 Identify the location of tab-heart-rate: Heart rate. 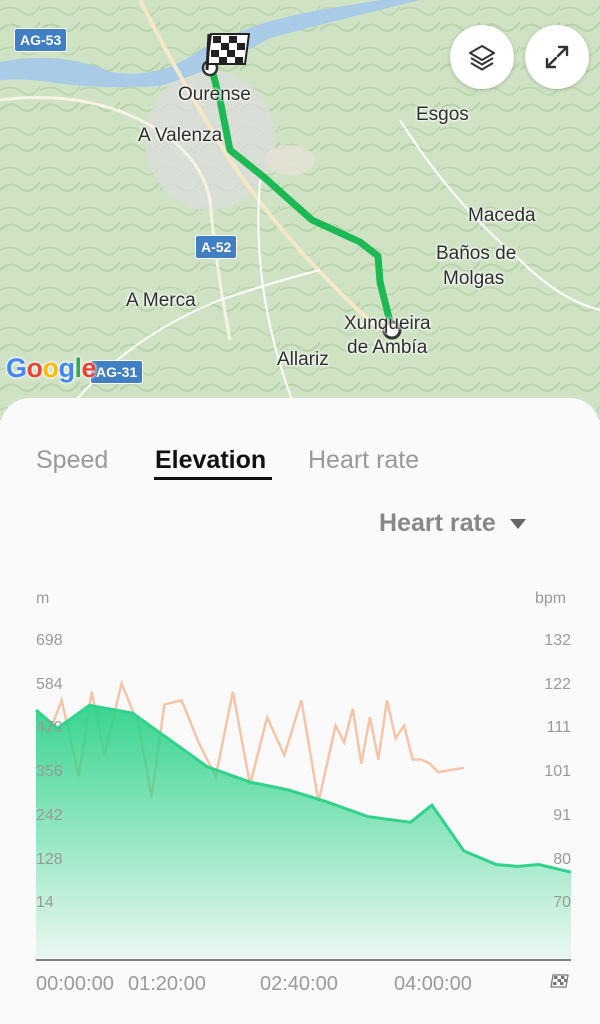
(364, 460).